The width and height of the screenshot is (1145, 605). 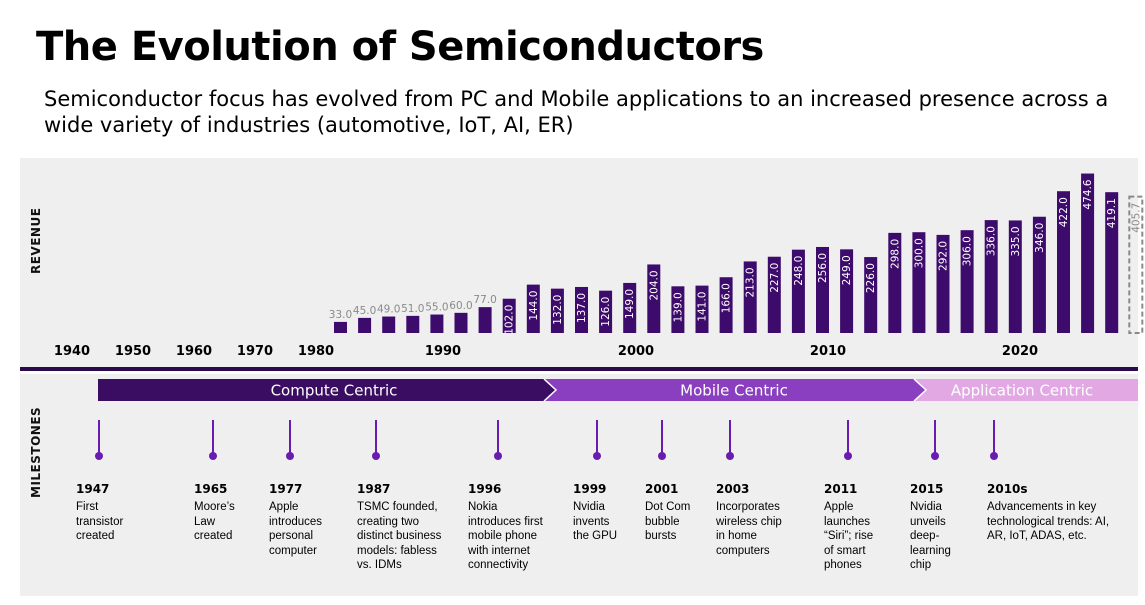 What do you see at coordinates (678, 307) in the screenshot?
I see `bar-value-label: 139.0` at bounding box center [678, 307].